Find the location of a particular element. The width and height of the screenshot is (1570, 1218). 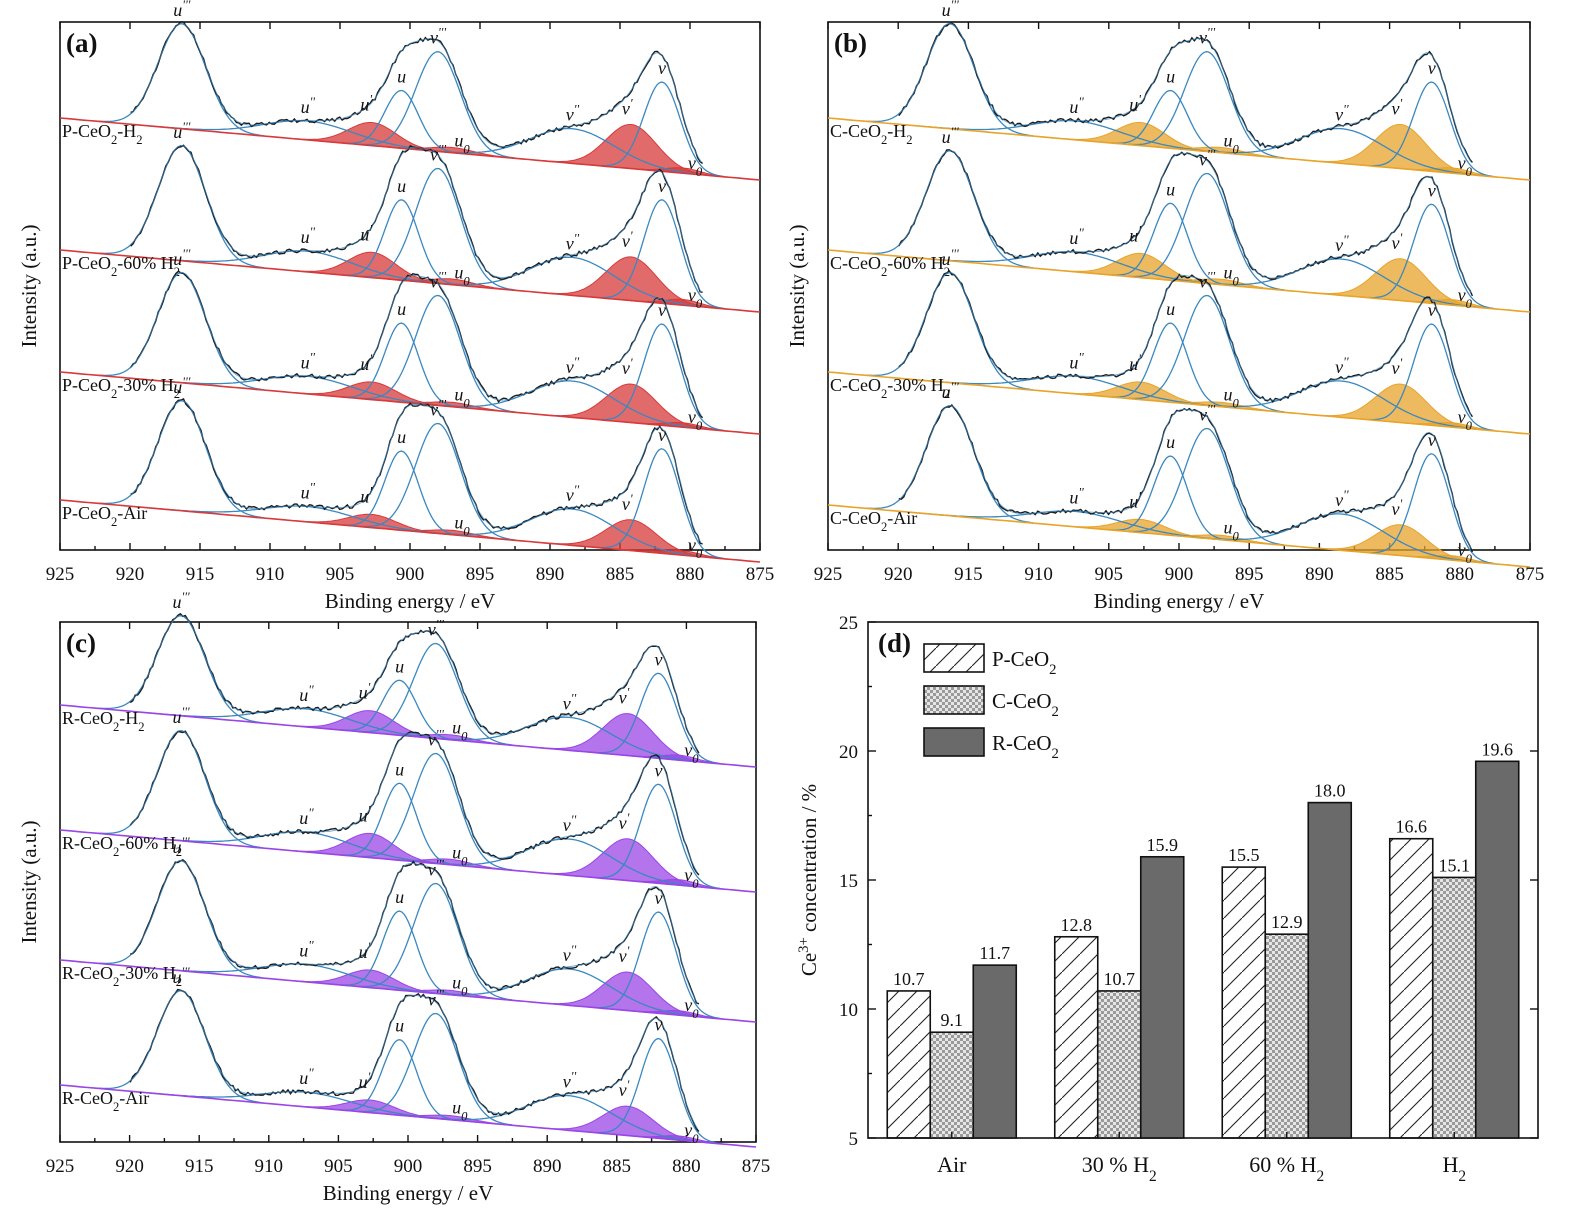

xps-series: R-CeO2-Air u''' u'' u' u v''' u0 v'' v' v v0 is located at coordinates (408, 1056).